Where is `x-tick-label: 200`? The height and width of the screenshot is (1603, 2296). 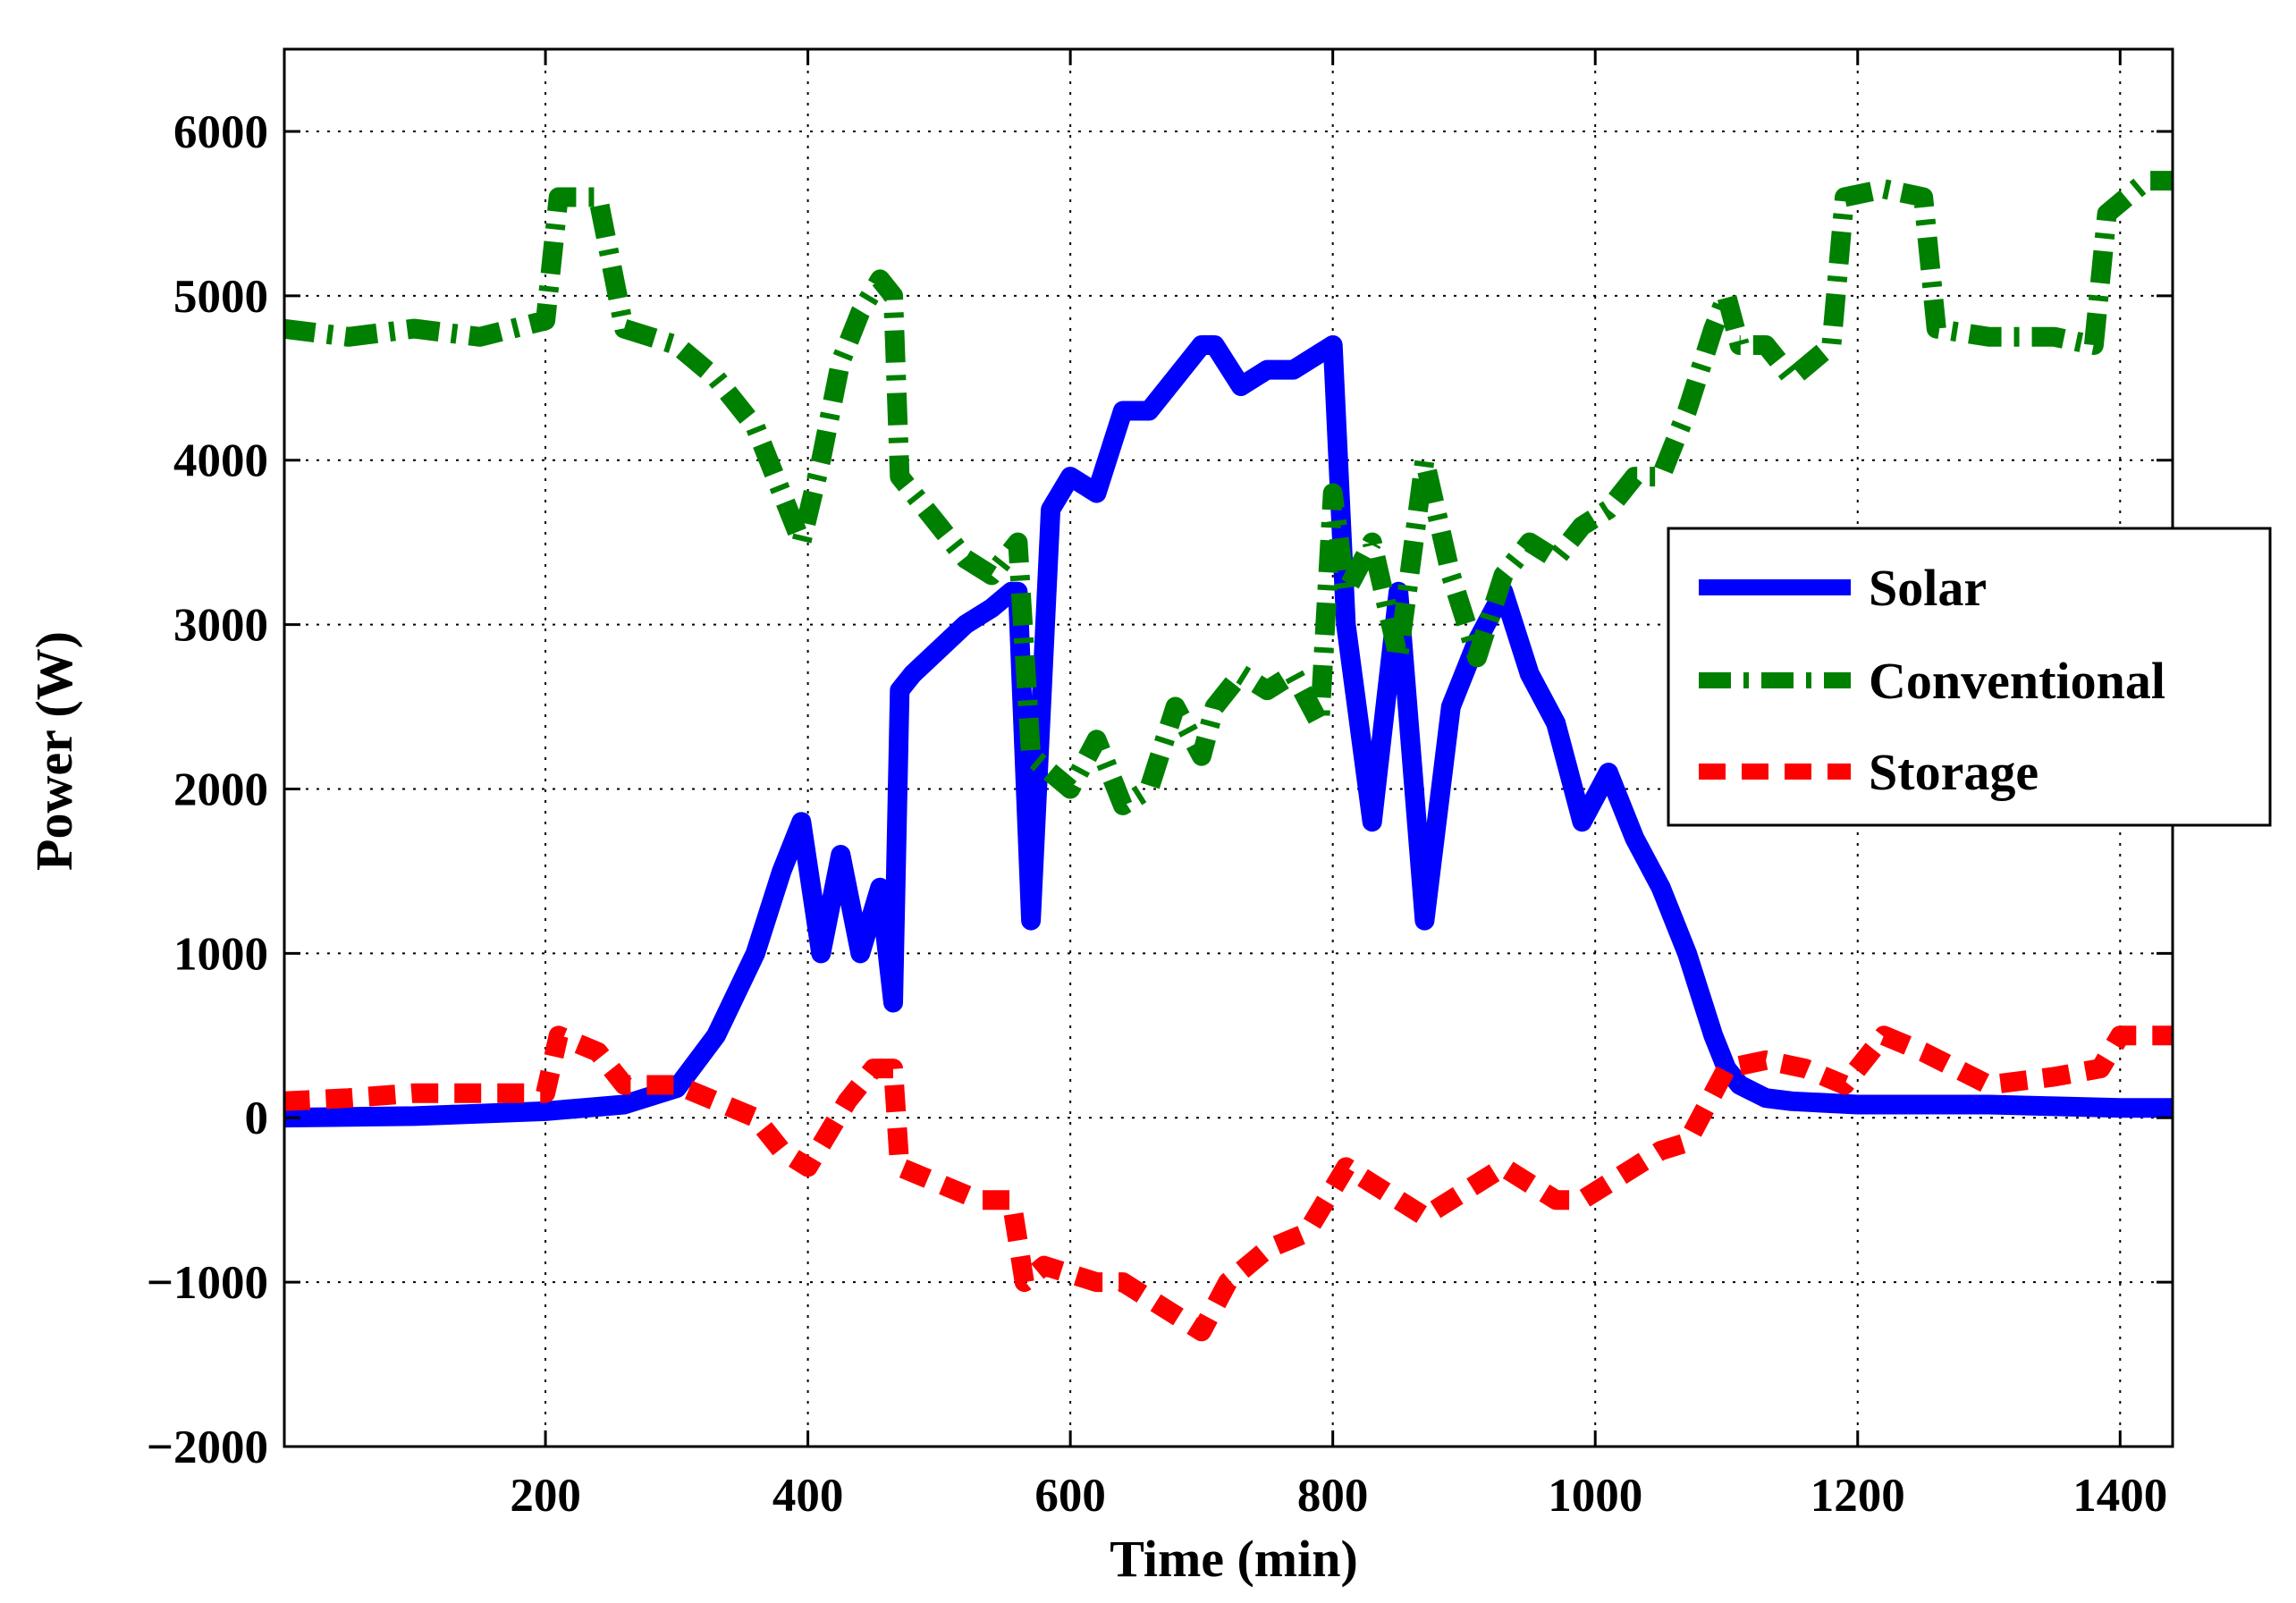 x-tick-label: 200 is located at coordinates (545, 1496).